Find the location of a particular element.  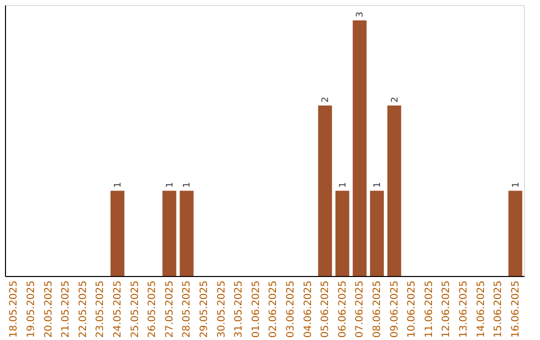

x-tick-label: 26.05.2025 is located at coordinates (152, 309).